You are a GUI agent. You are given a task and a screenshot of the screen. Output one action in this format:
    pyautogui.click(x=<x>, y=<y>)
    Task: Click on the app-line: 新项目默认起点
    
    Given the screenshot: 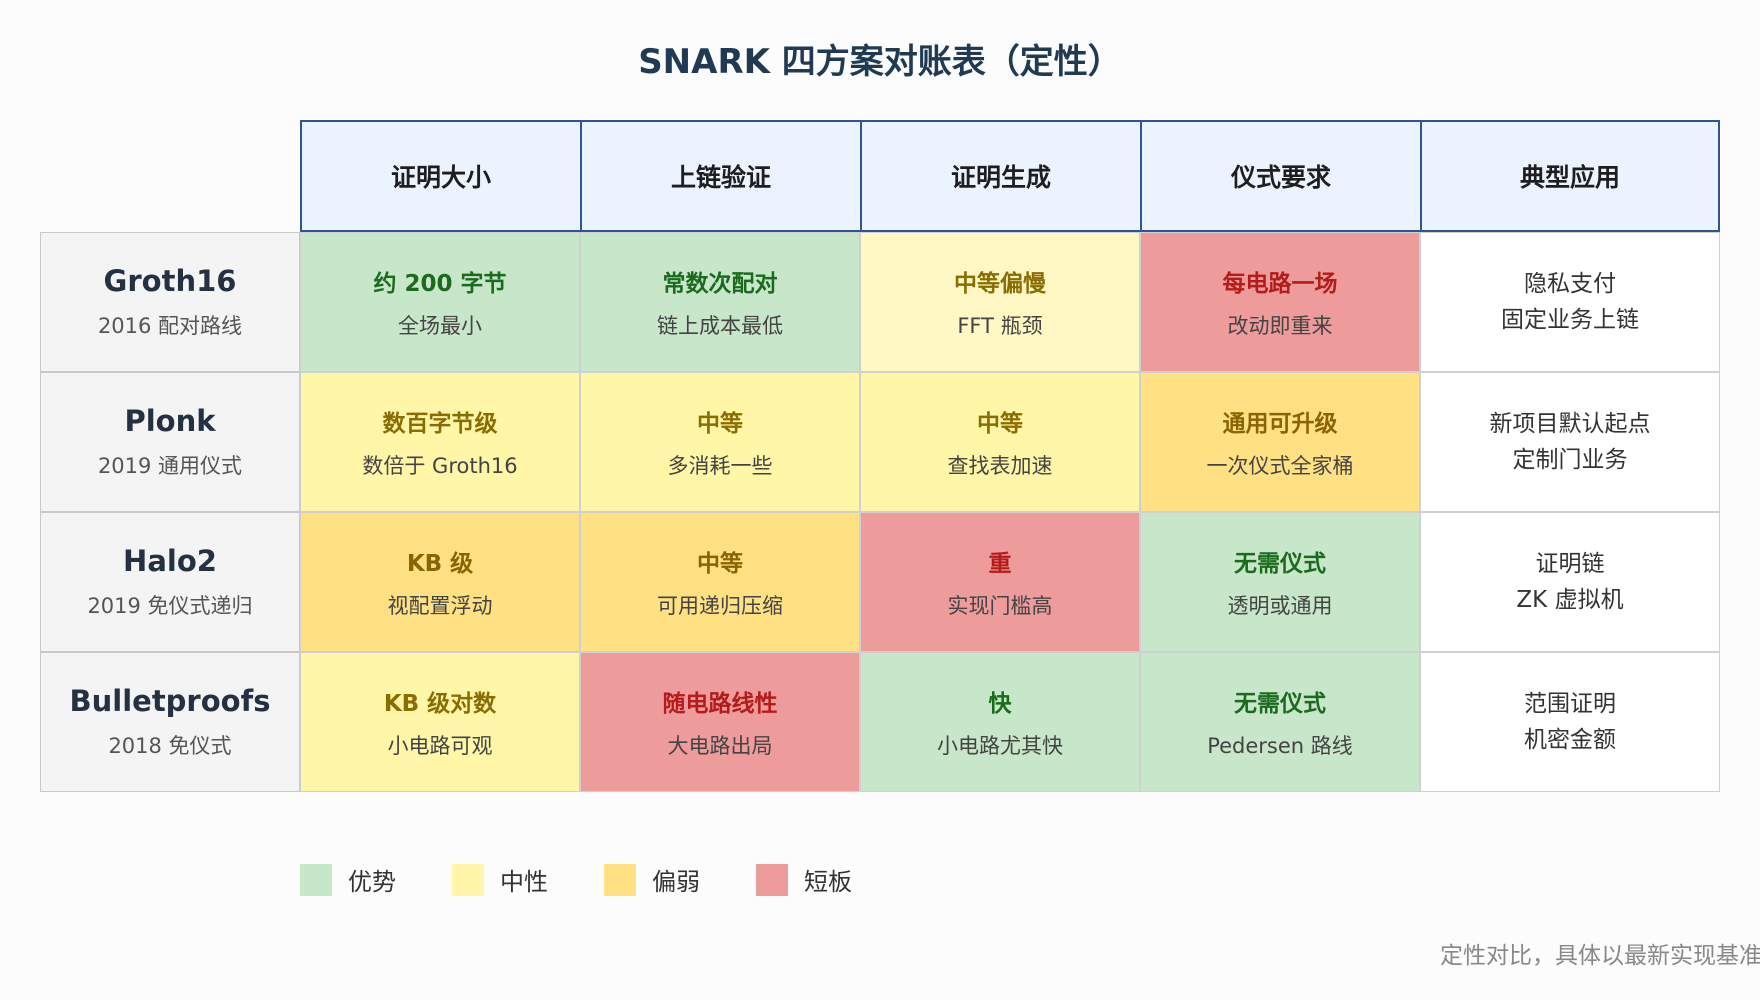 What is the action you would take?
    pyautogui.click(x=1570, y=424)
    